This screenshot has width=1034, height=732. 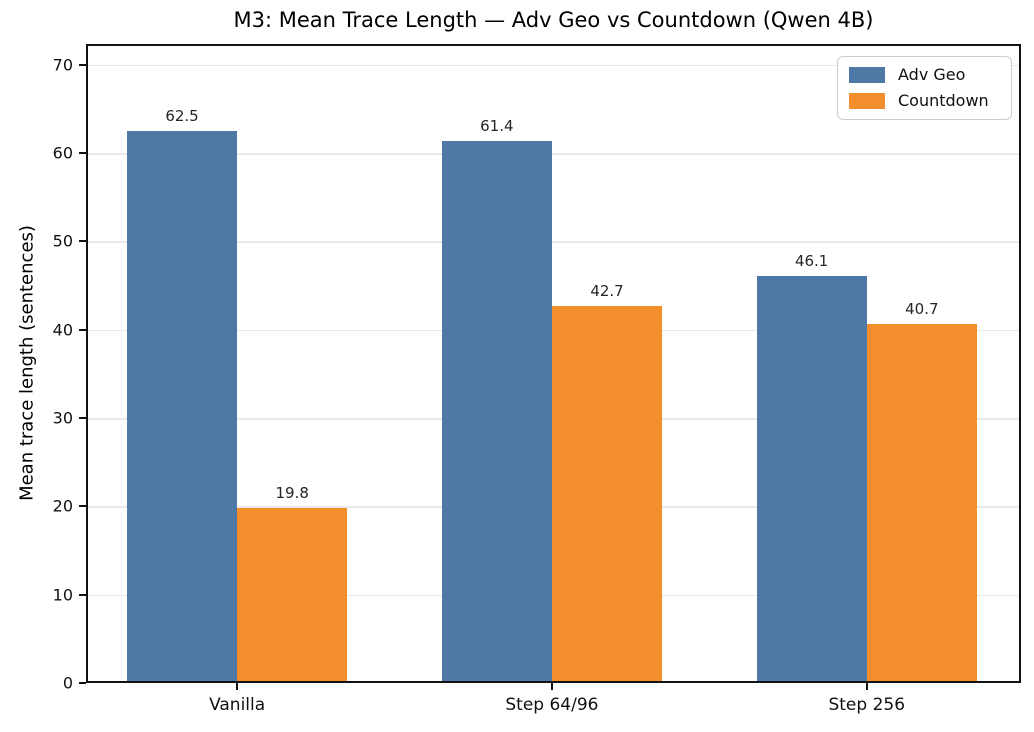 I want to click on y-tick-label: 50, so click(x=62, y=241).